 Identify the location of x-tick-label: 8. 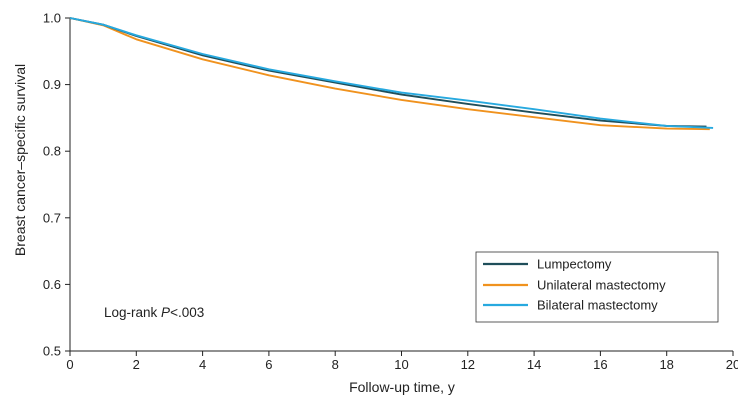
(335, 364).